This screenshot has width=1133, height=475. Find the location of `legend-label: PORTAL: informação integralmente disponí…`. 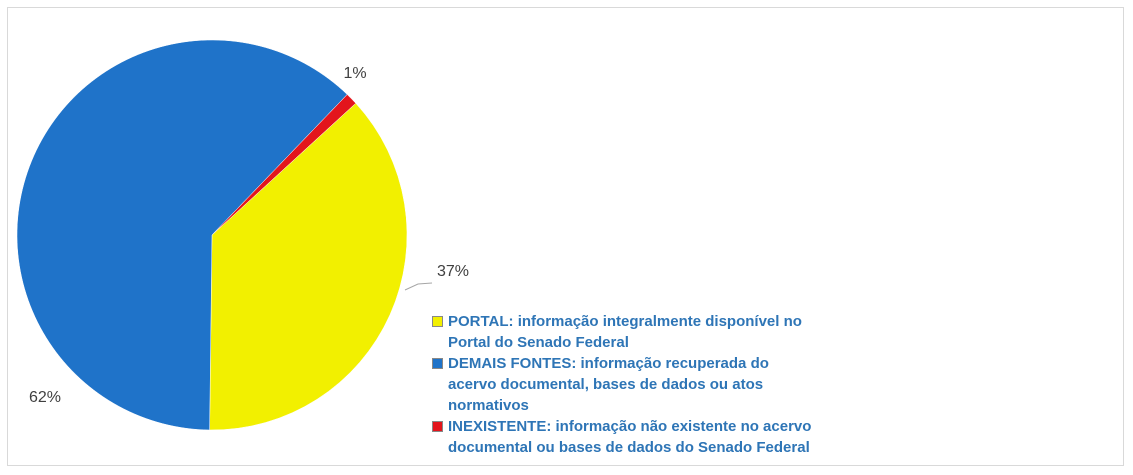

legend-label: PORTAL: informação integralmente disponí… is located at coordinates (625, 332).